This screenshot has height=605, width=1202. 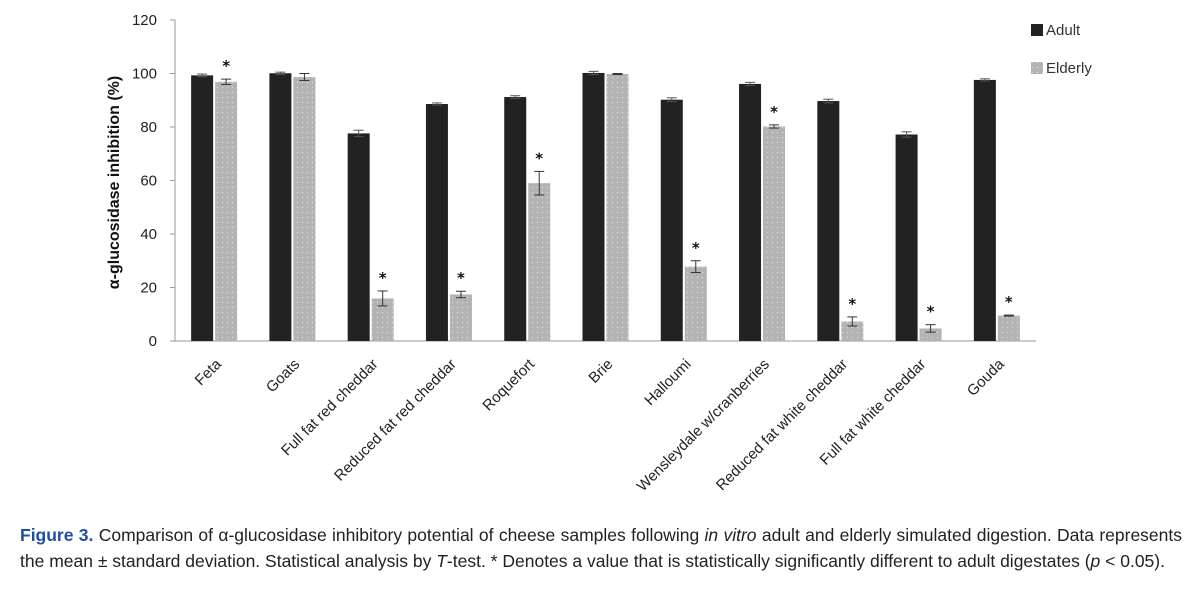 What do you see at coordinates (1132, 561) in the screenshot?
I see `caption-text-4: < 0.05).` at bounding box center [1132, 561].